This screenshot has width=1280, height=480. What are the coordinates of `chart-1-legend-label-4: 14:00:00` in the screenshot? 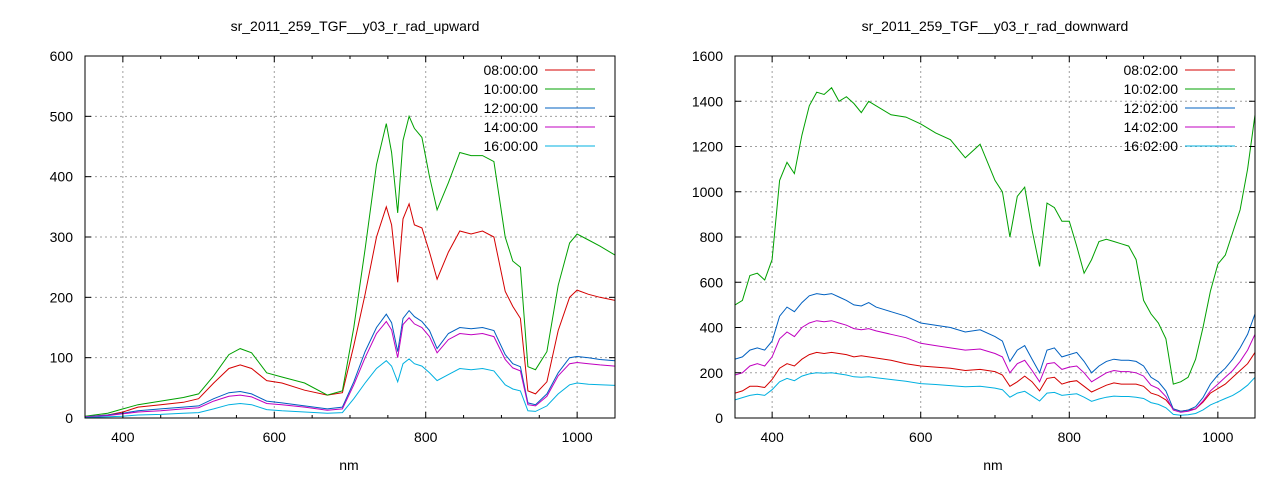 It's located at (511, 127).